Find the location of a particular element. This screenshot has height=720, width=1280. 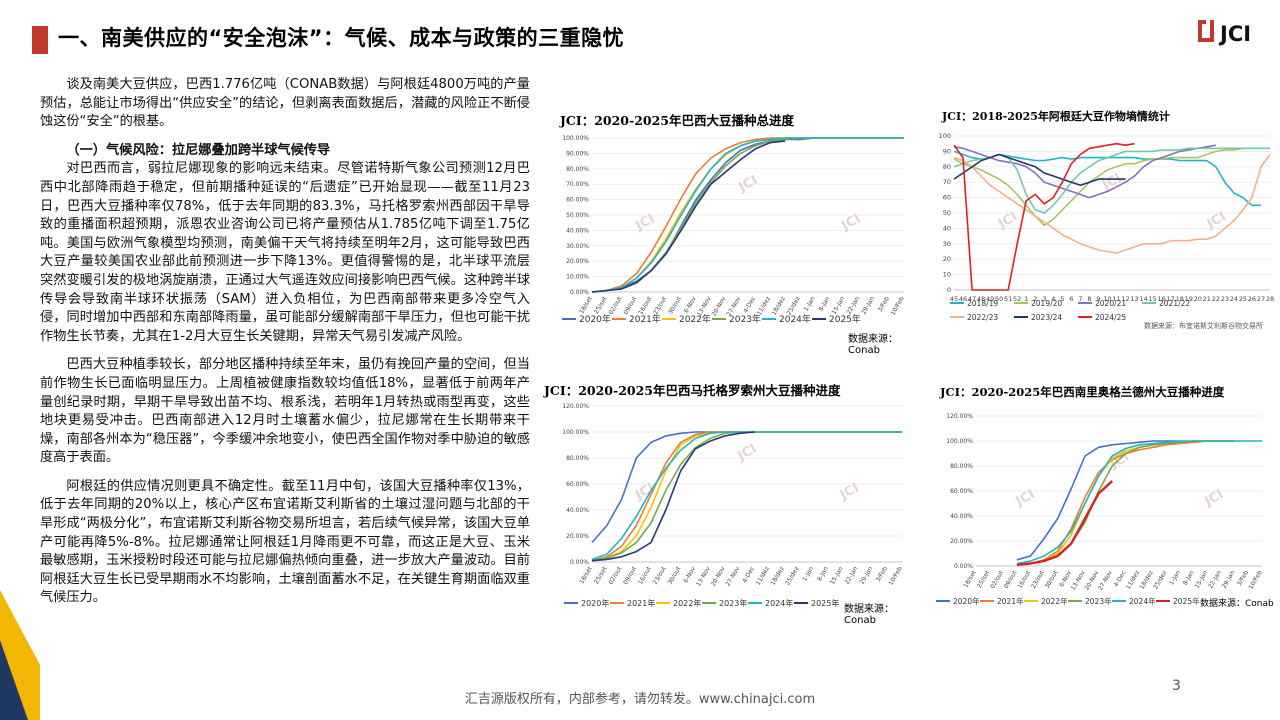

y-tick-label: 120.00% is located at coordinates (575, 406).